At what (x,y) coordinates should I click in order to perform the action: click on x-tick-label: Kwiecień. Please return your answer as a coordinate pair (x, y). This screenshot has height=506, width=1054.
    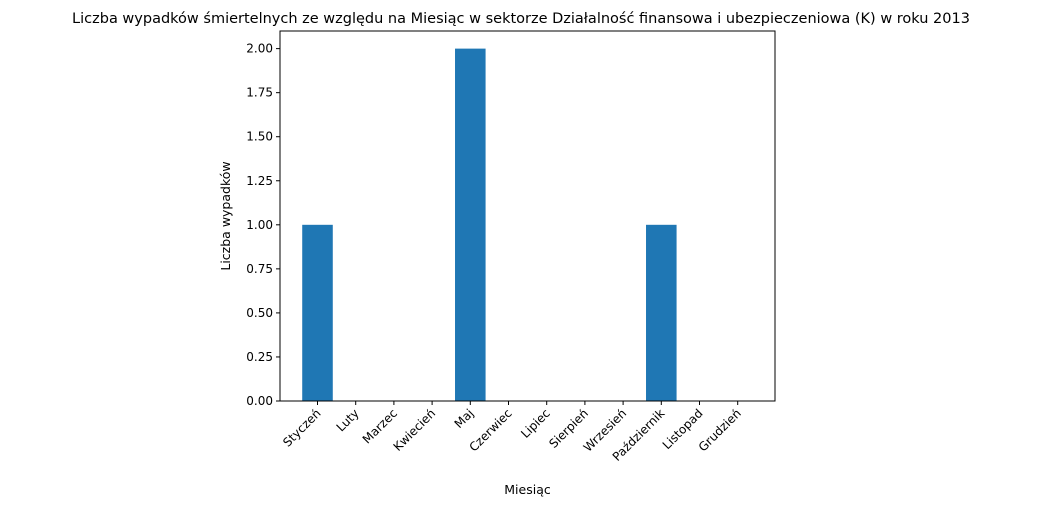
    Looking at the image, I should click on (415, 430).